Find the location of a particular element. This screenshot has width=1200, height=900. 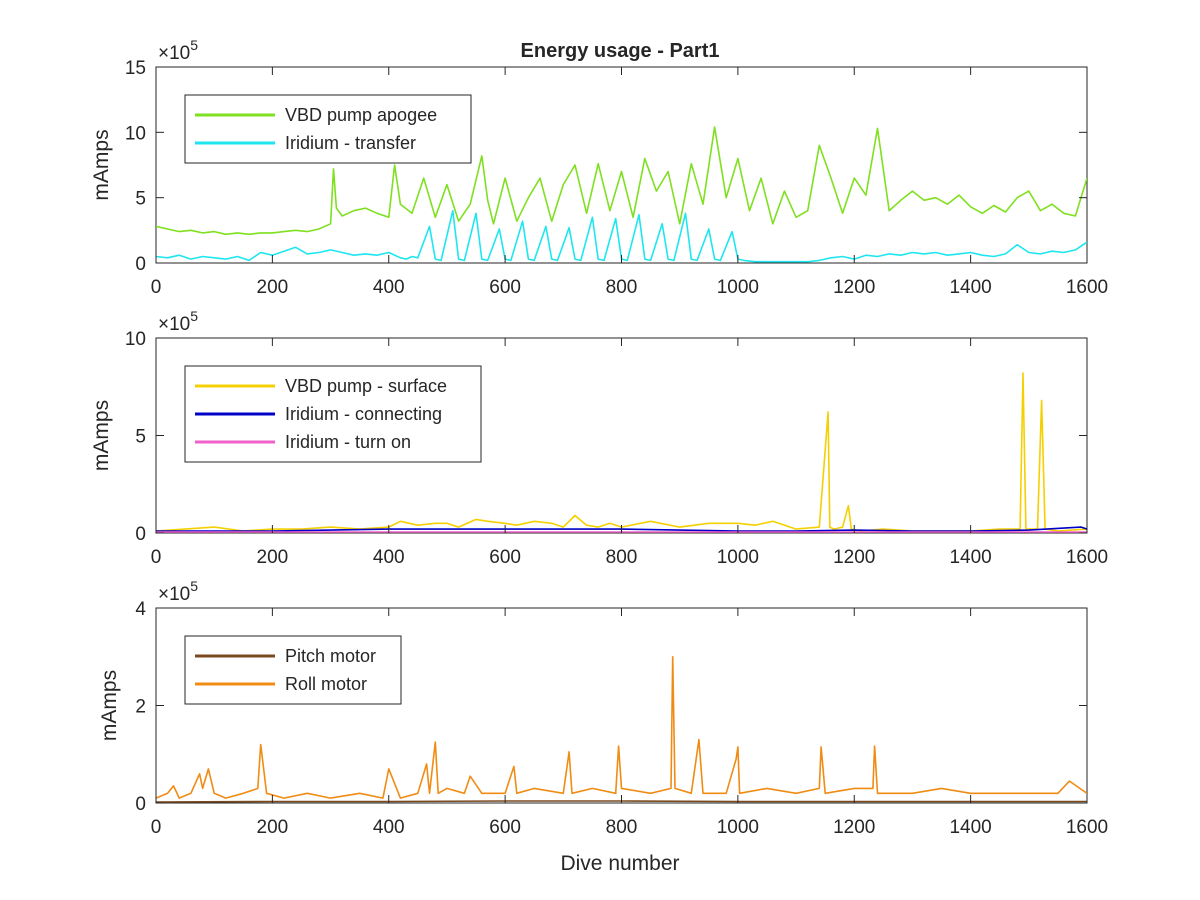

legend-label-1: Pitch motor is located at coordinates (330, 656).